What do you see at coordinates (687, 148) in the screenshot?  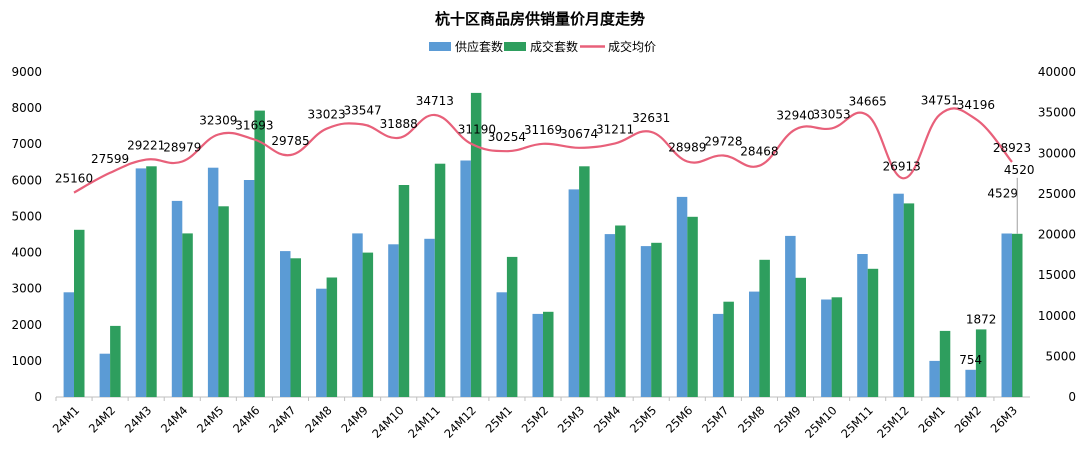 I see `price-data-label: 28989` at bounding box center [687, 148].